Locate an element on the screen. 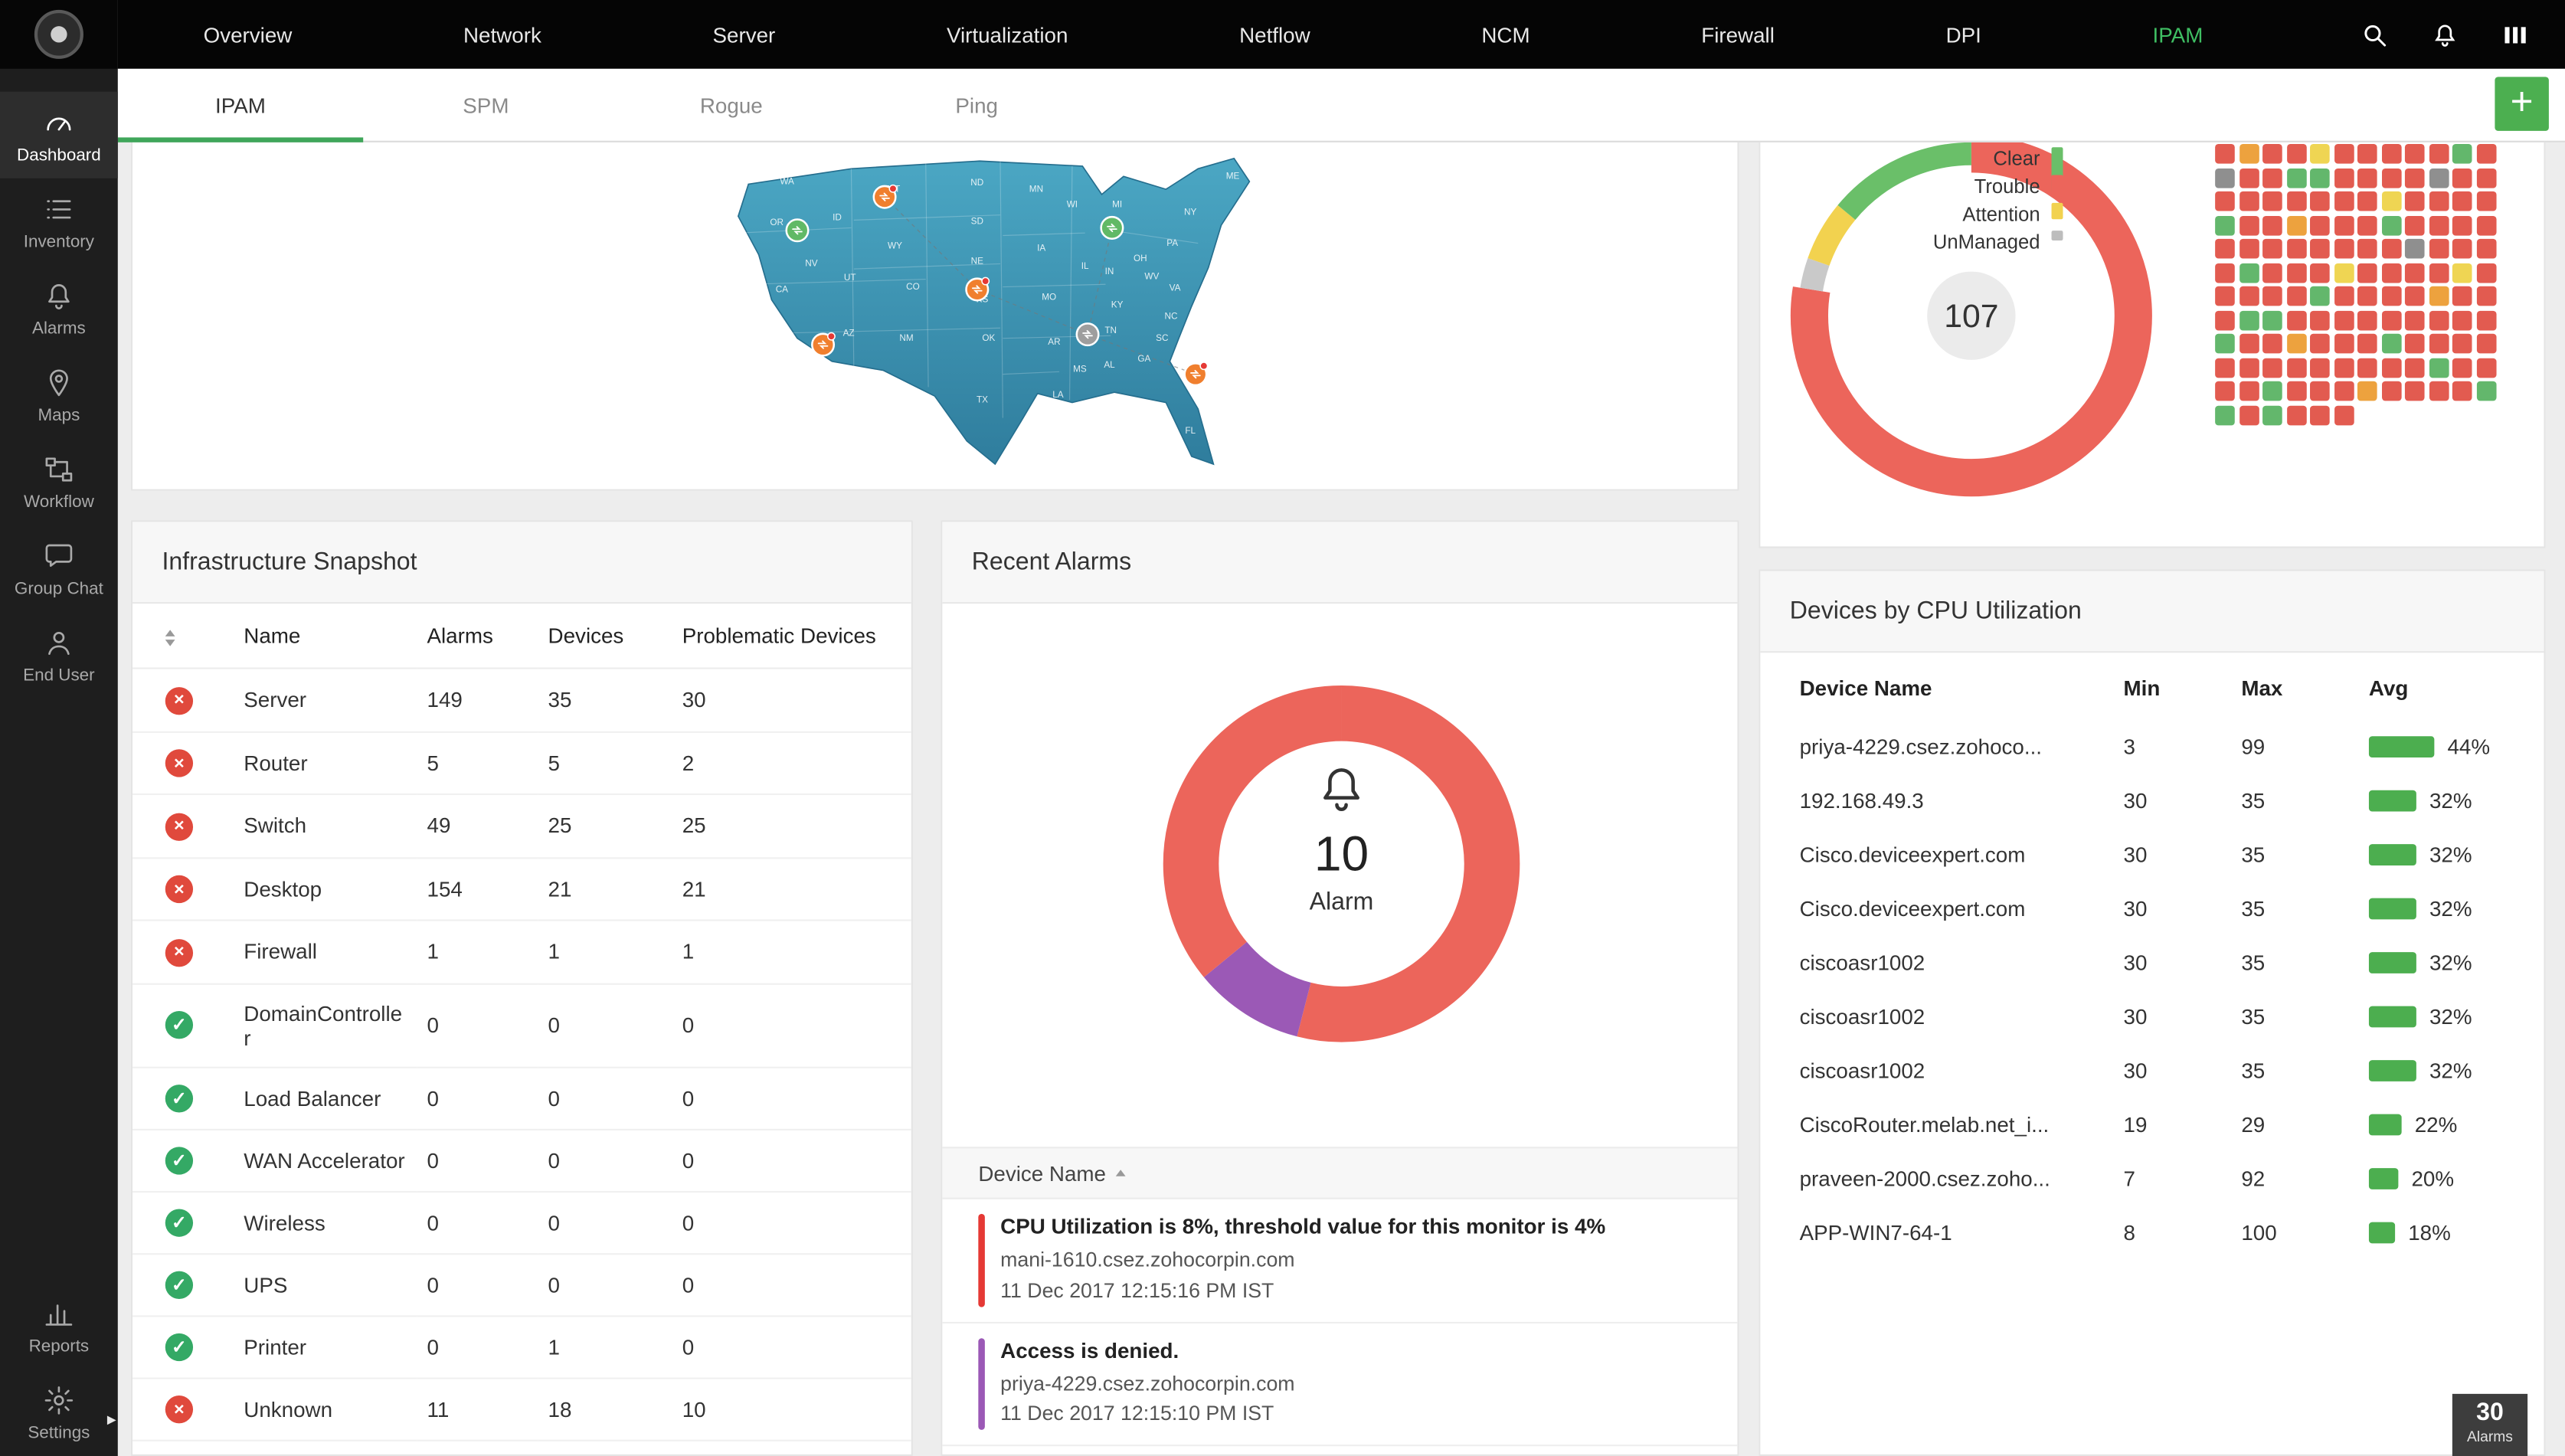 This screenshot has width=2565, height=1456. sidebar-item-settings: Settings is located at coordinates (59, 1412).